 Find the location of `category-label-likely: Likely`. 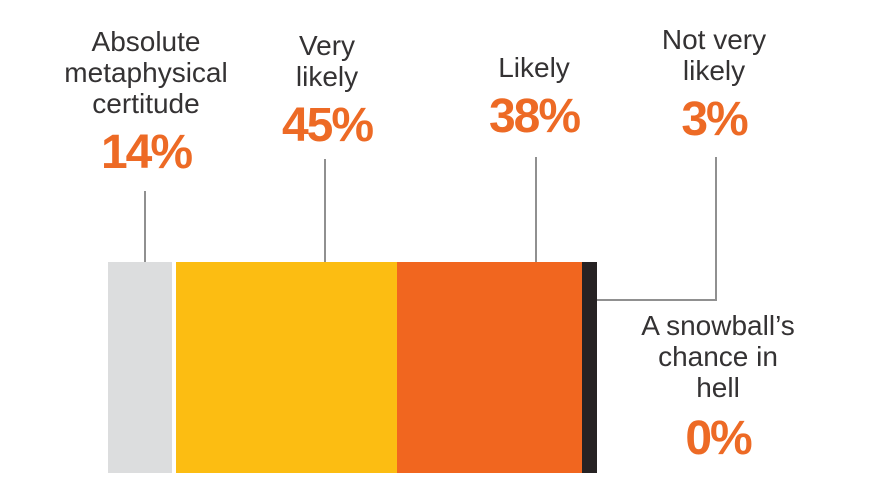

category-label-likely: Likely is located at coordinates (534, 67).